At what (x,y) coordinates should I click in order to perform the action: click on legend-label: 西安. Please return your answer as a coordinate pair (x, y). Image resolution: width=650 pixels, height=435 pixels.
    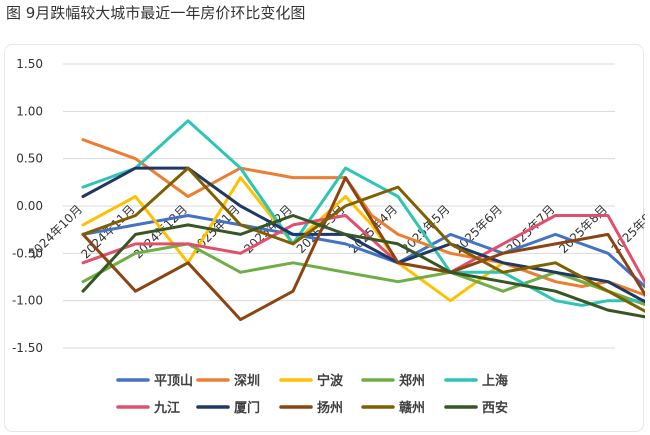
    Looking at the image, I should click on (495, 408).